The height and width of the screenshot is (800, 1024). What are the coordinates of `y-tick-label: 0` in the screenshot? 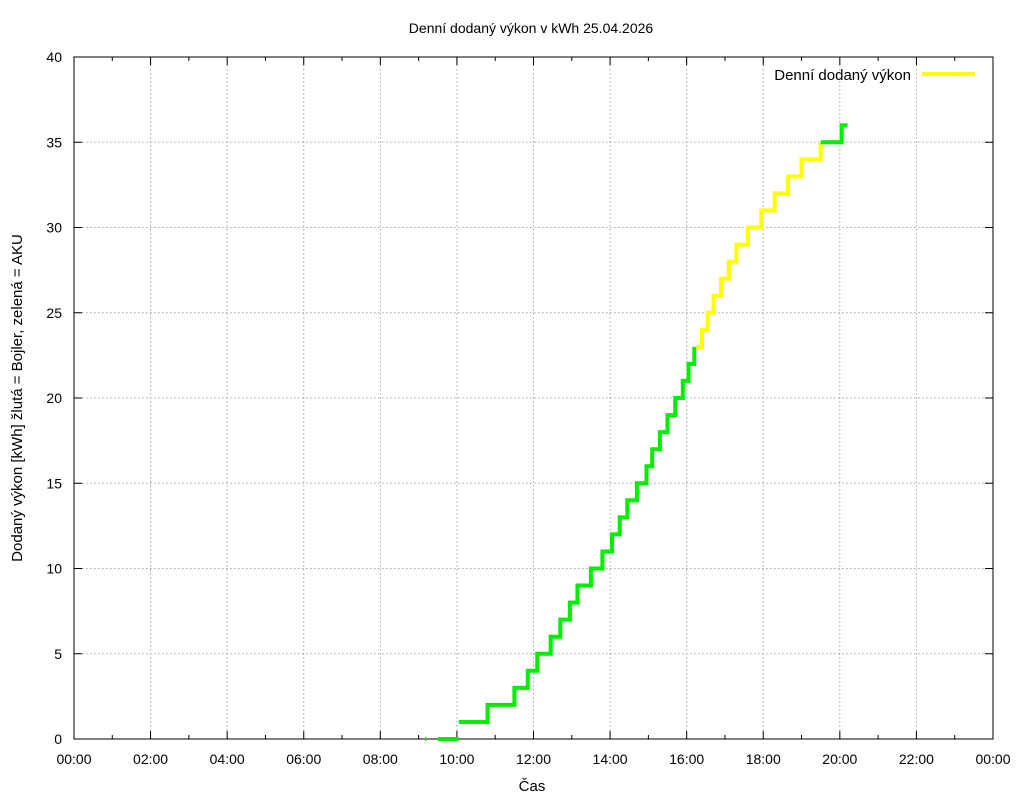 It's located at (58, 739).